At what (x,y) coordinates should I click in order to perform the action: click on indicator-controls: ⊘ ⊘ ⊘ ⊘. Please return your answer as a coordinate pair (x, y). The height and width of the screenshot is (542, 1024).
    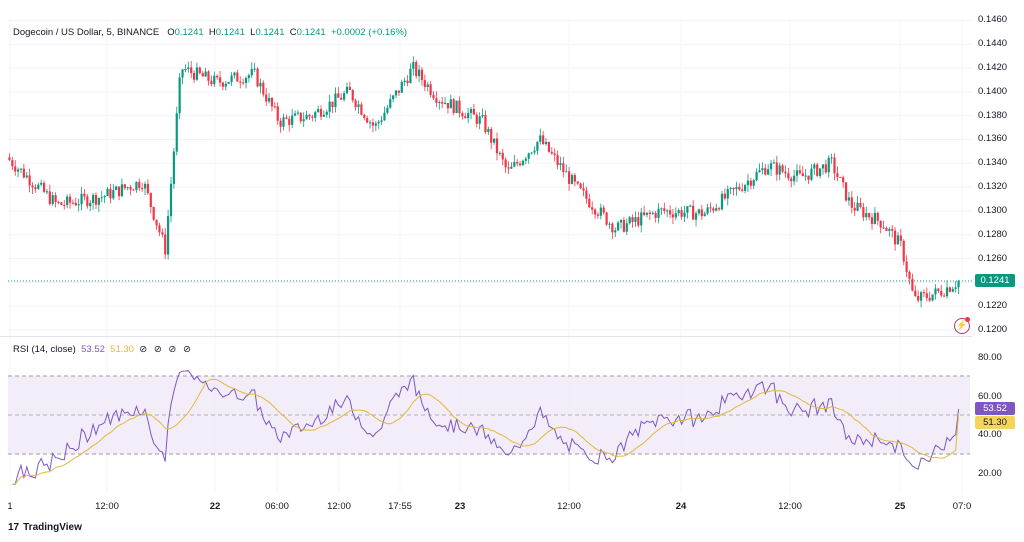
    Looking at the image, I should click on (166, 349).